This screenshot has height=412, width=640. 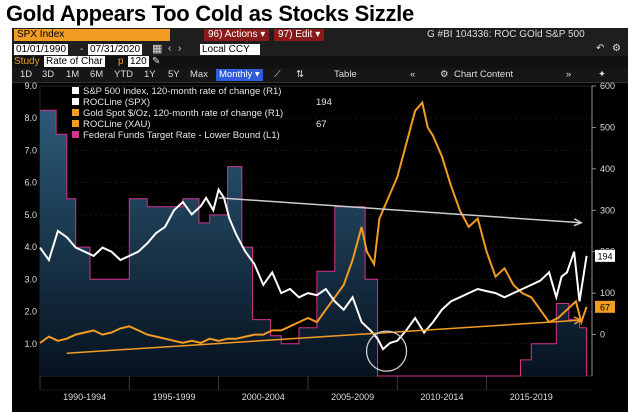 What do you see at coordinates (26, 74) in the screenshot?
I see `range-1d: 1D` at bounding box center [26, 74].